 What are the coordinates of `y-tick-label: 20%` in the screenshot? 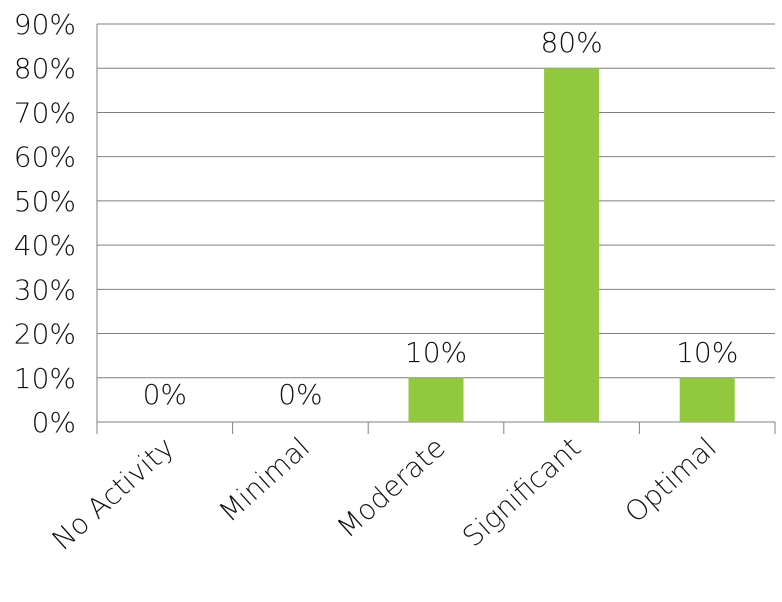 It's located at (45, 334).